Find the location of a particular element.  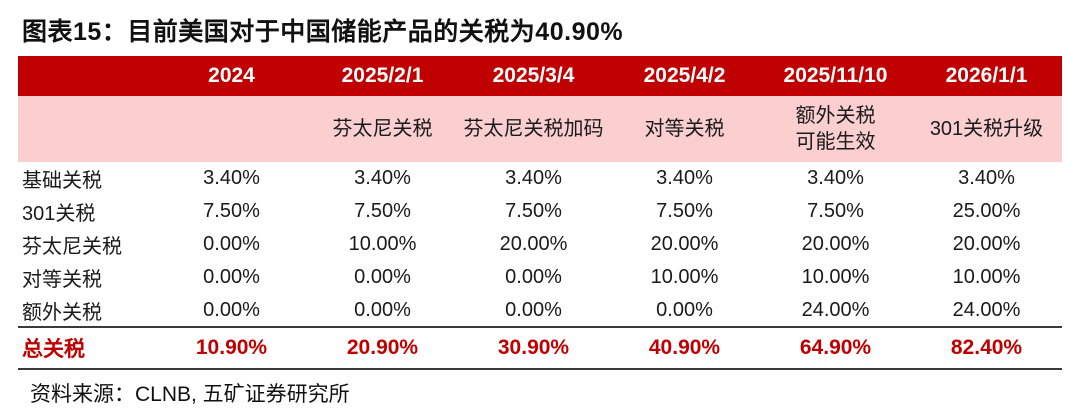

row-label: 芬太尼关税 is located at coordinates (72, 247).